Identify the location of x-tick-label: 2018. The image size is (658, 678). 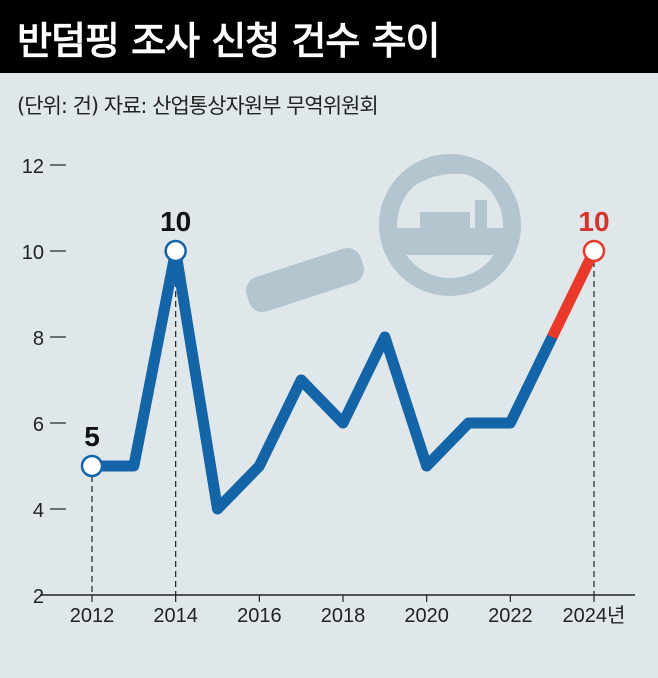
(343, 616).